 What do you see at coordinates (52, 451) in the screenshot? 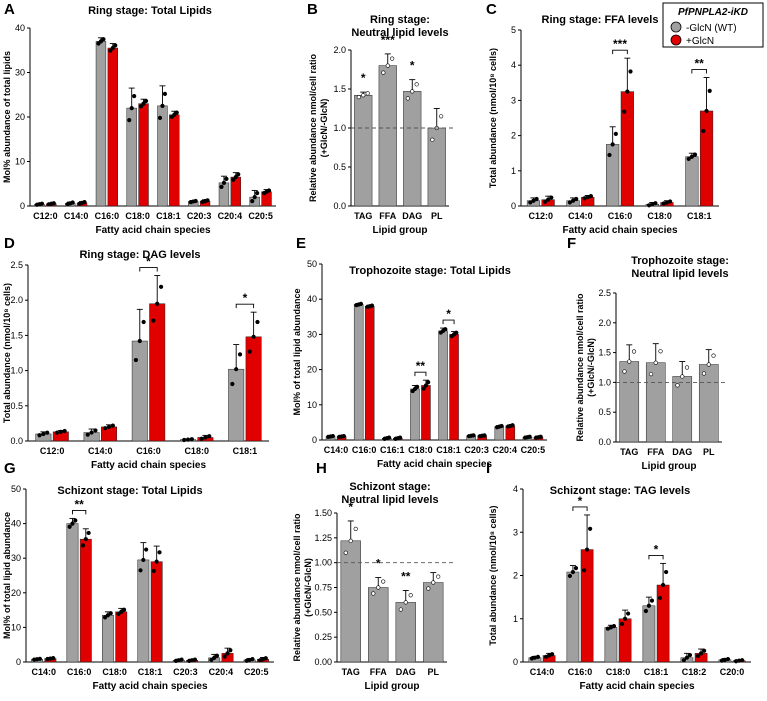
I see `x-tick-label: C12:0` at bounding box center [52, 451].